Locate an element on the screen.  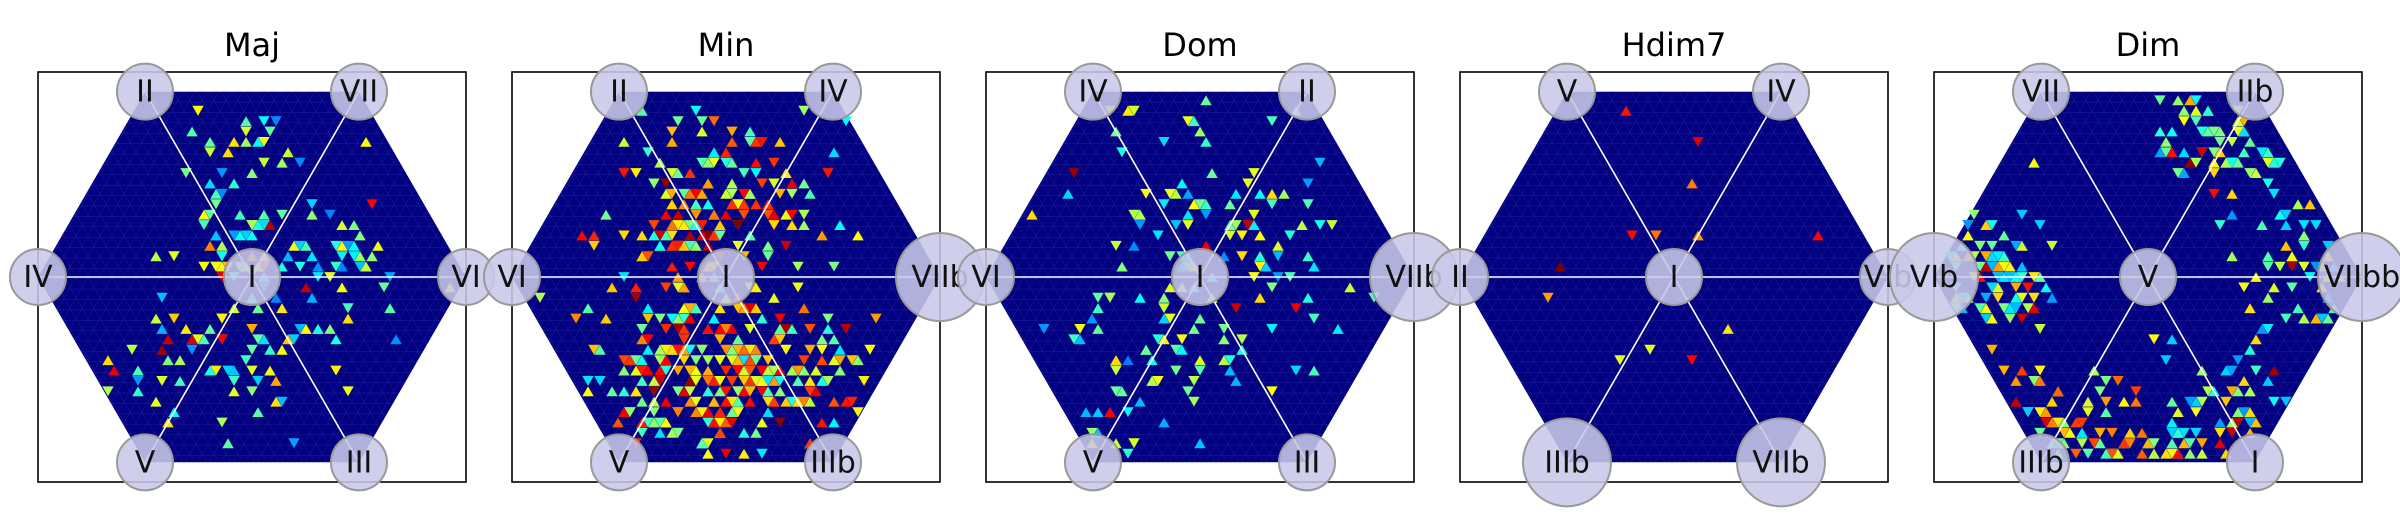
node-top-left: VII is located at coordinates (2041, 91).